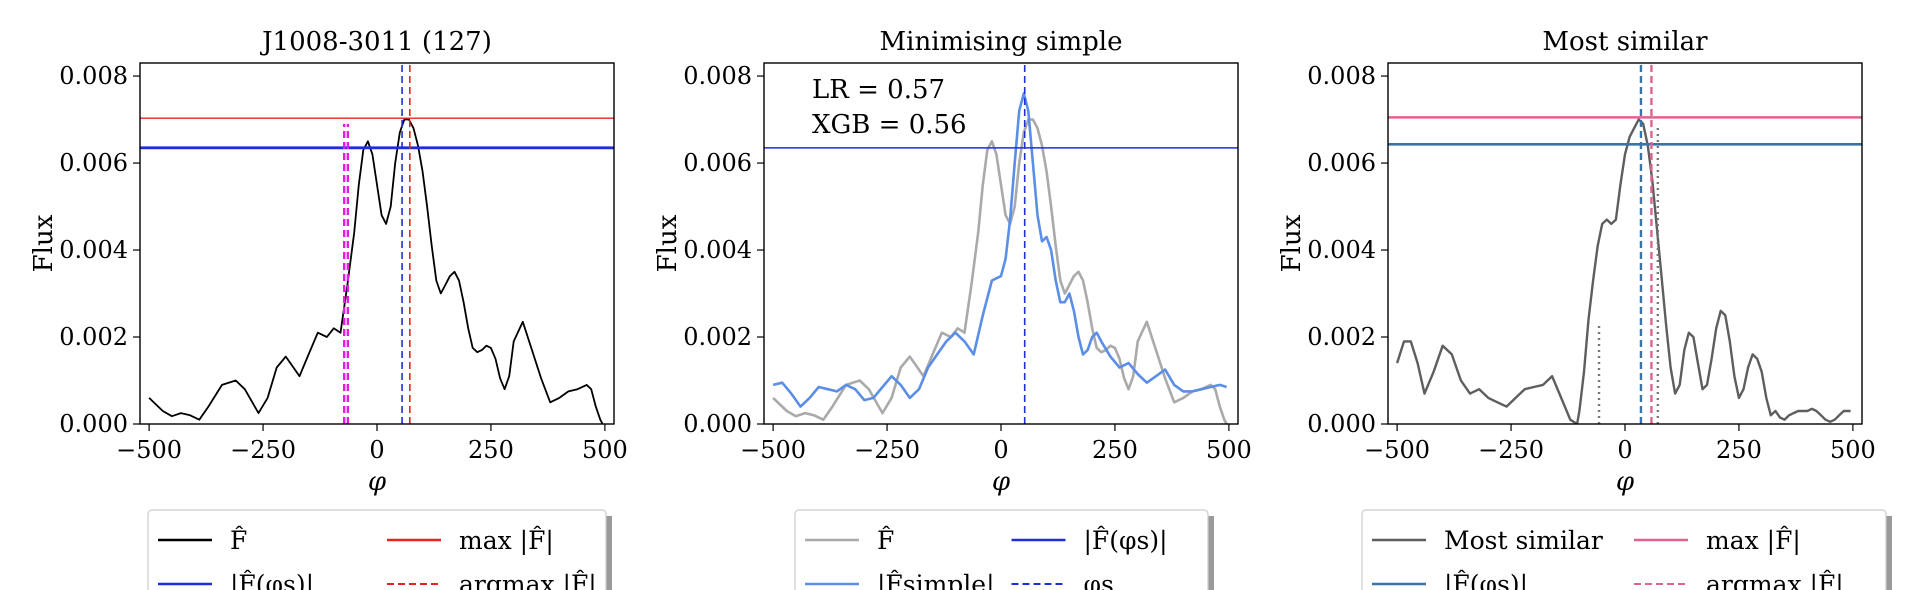  Describe the element at coordinates (878, 90) in the screenshot. I see `annotation-text: LR = 0.57` at that location.